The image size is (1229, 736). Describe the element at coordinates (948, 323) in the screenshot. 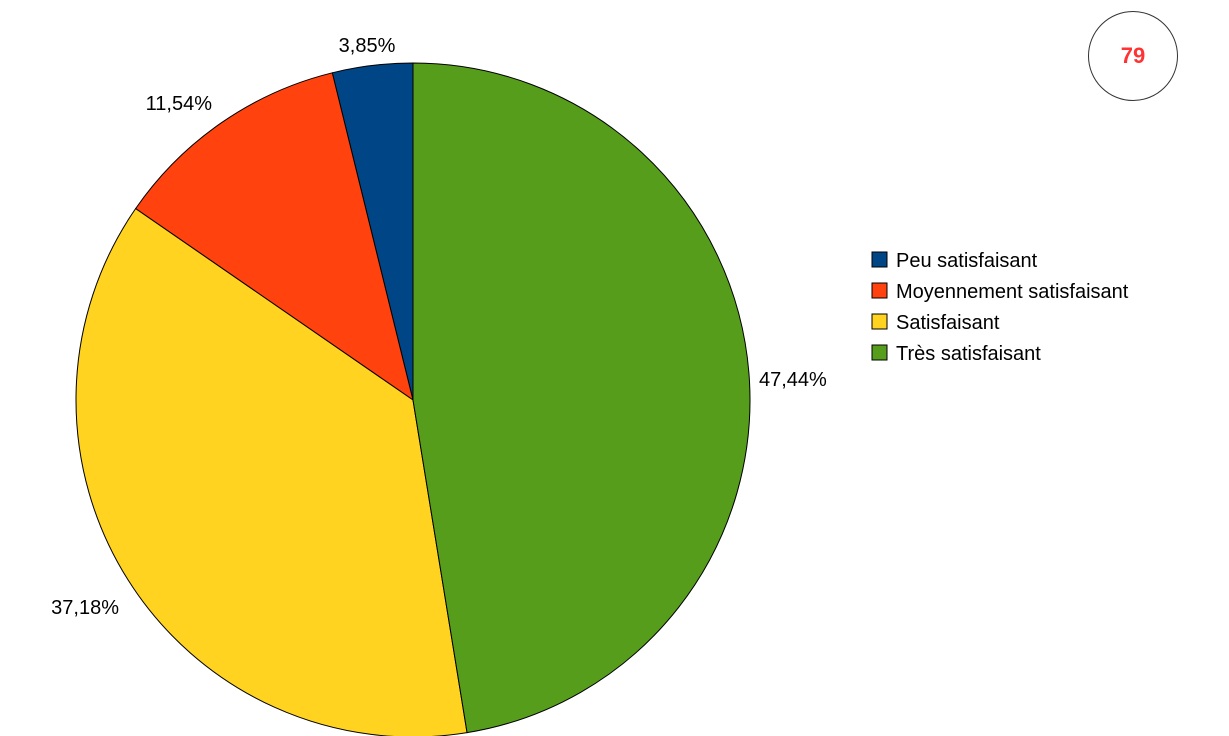

I see `legend-label-3: Satisfaisant` at that location.